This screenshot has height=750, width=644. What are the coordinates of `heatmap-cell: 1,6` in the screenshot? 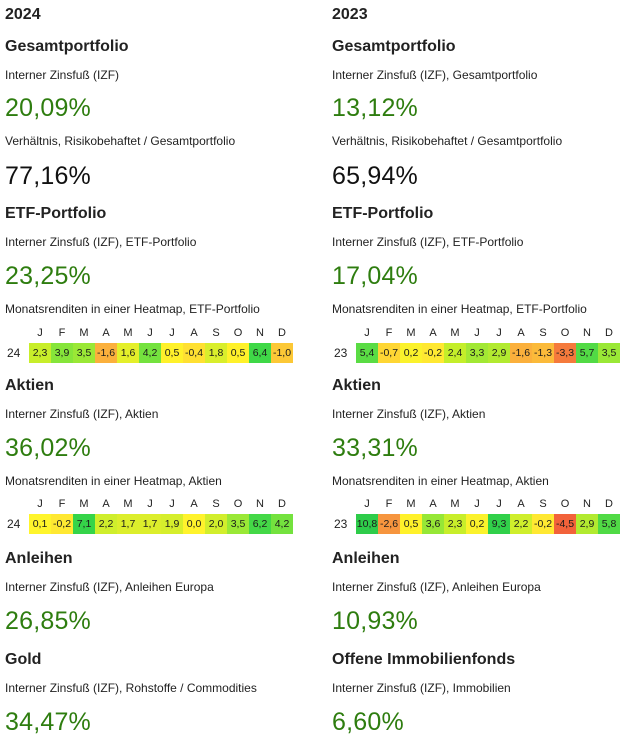 It's located at (128, 353).